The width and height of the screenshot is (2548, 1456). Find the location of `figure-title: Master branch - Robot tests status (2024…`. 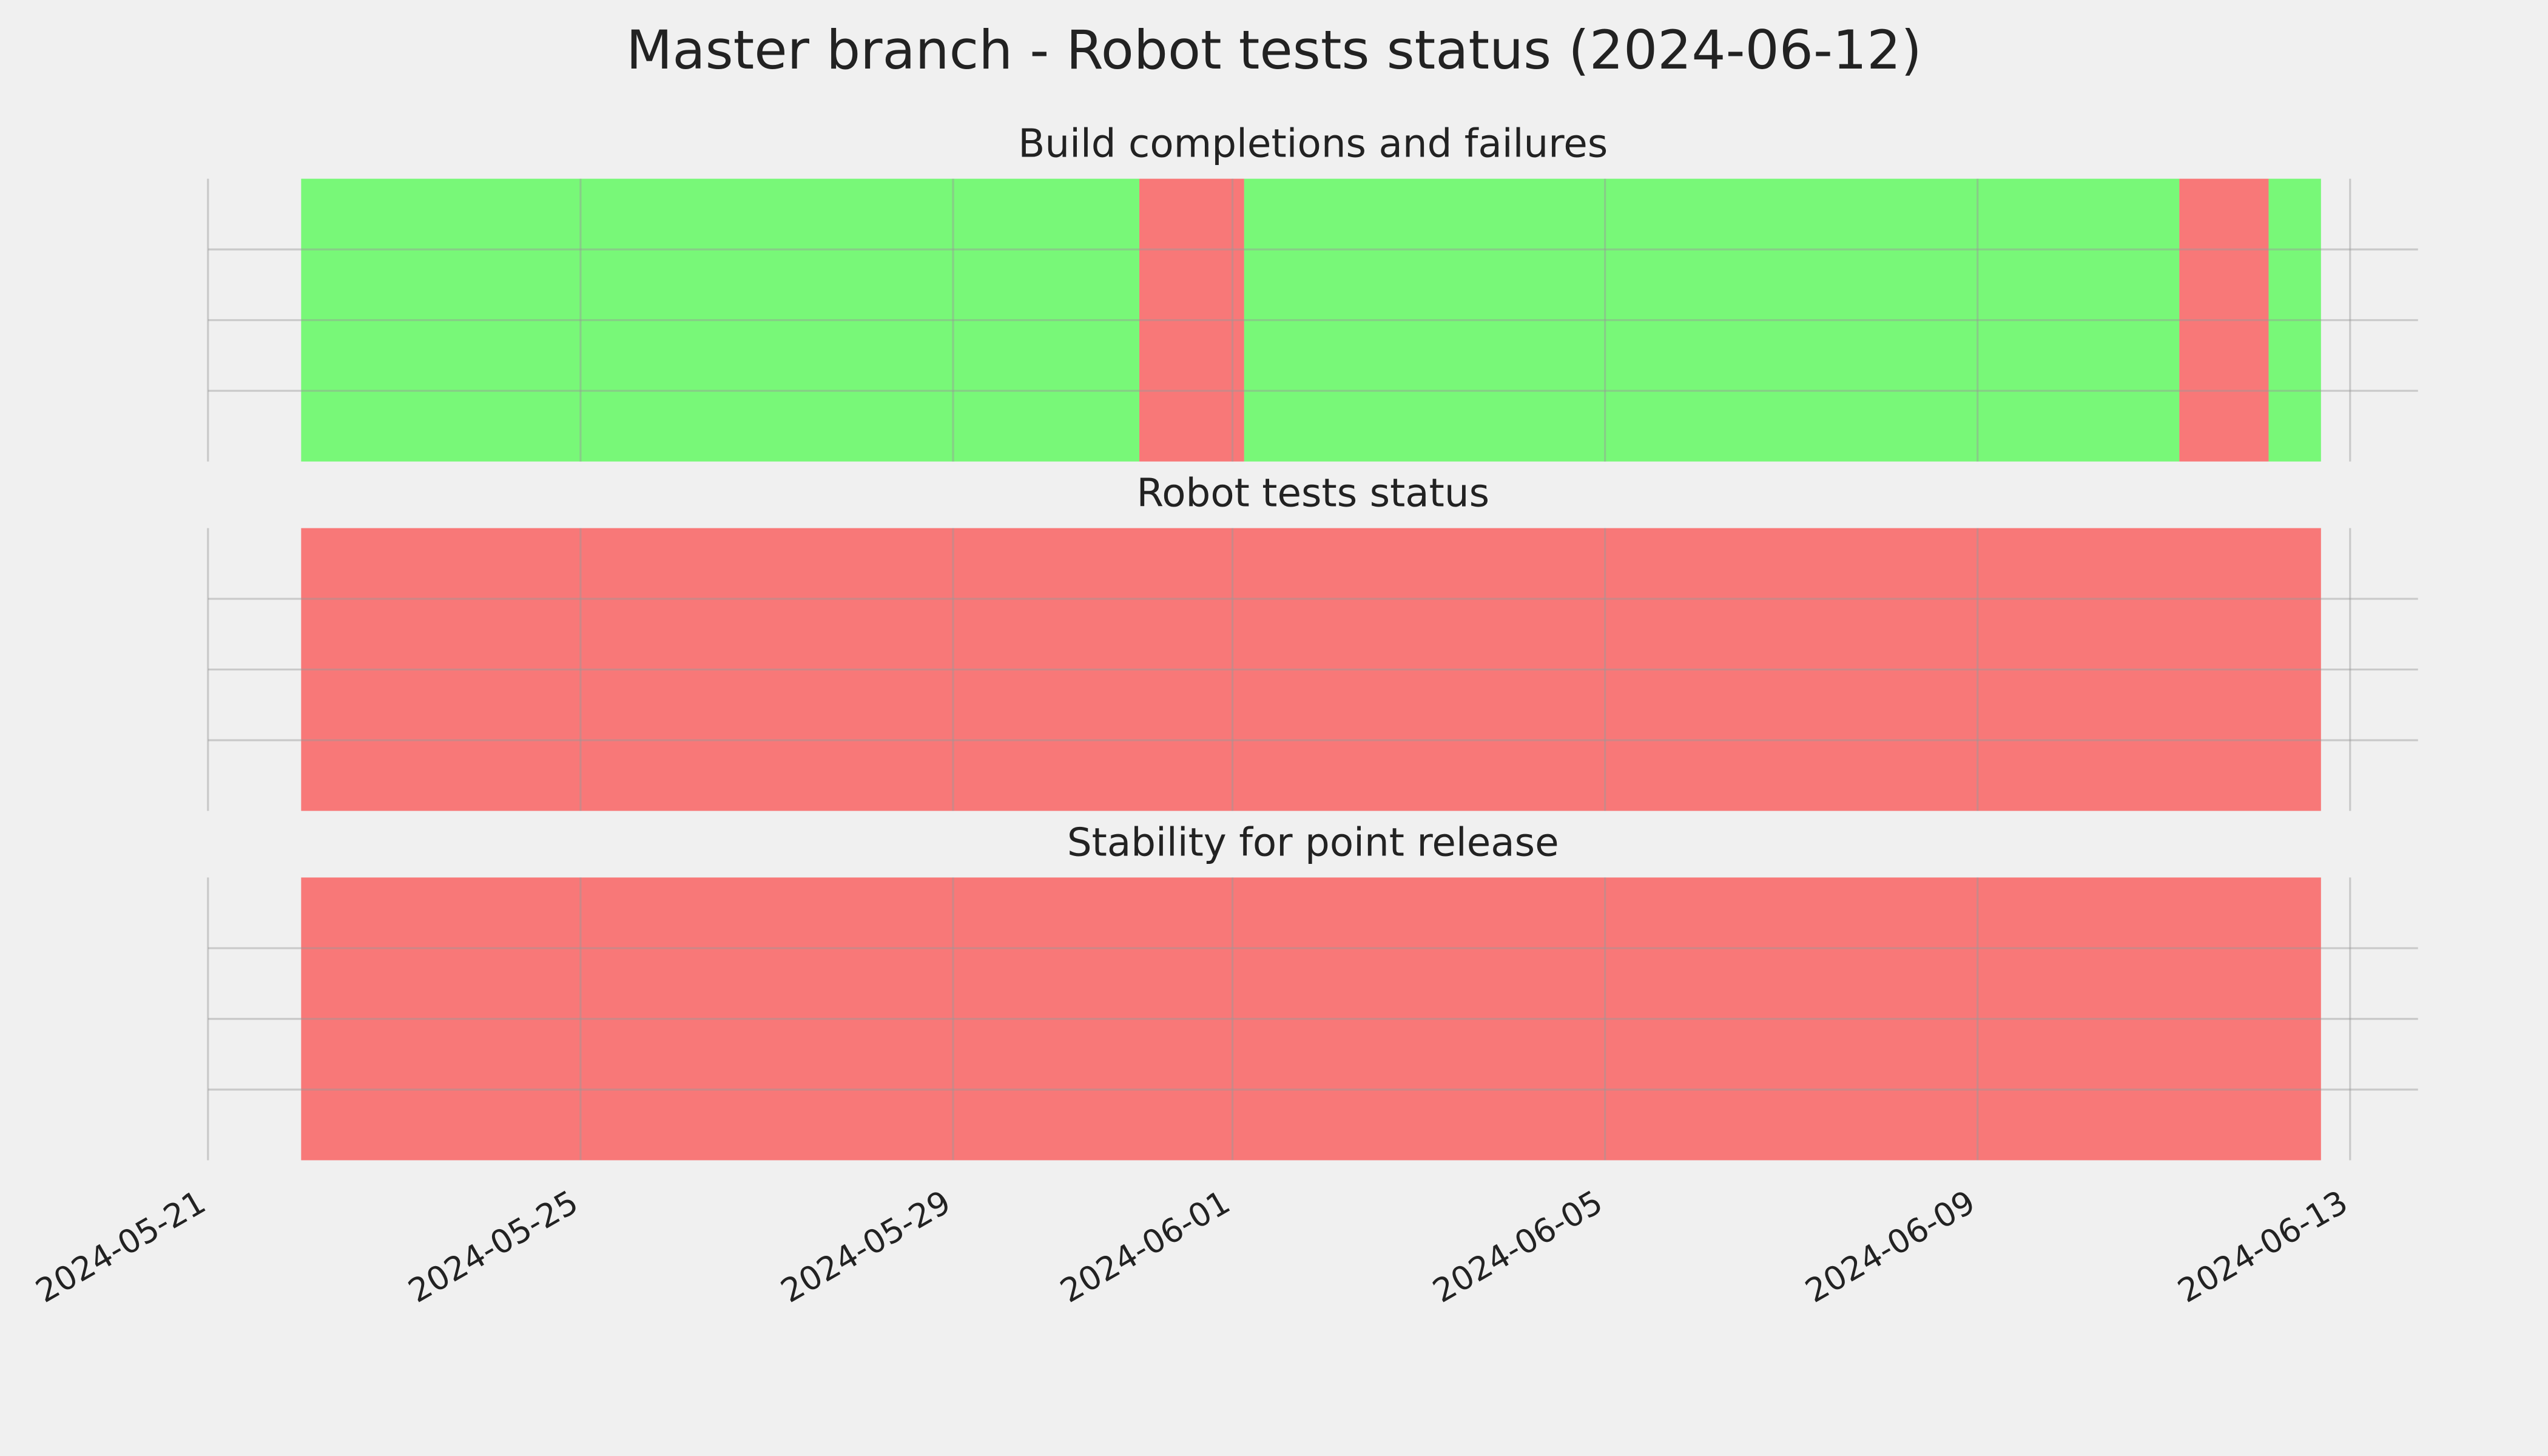

figure-title: Master branch - Robot tests status (2024… is located at coordinates (1274, 50).